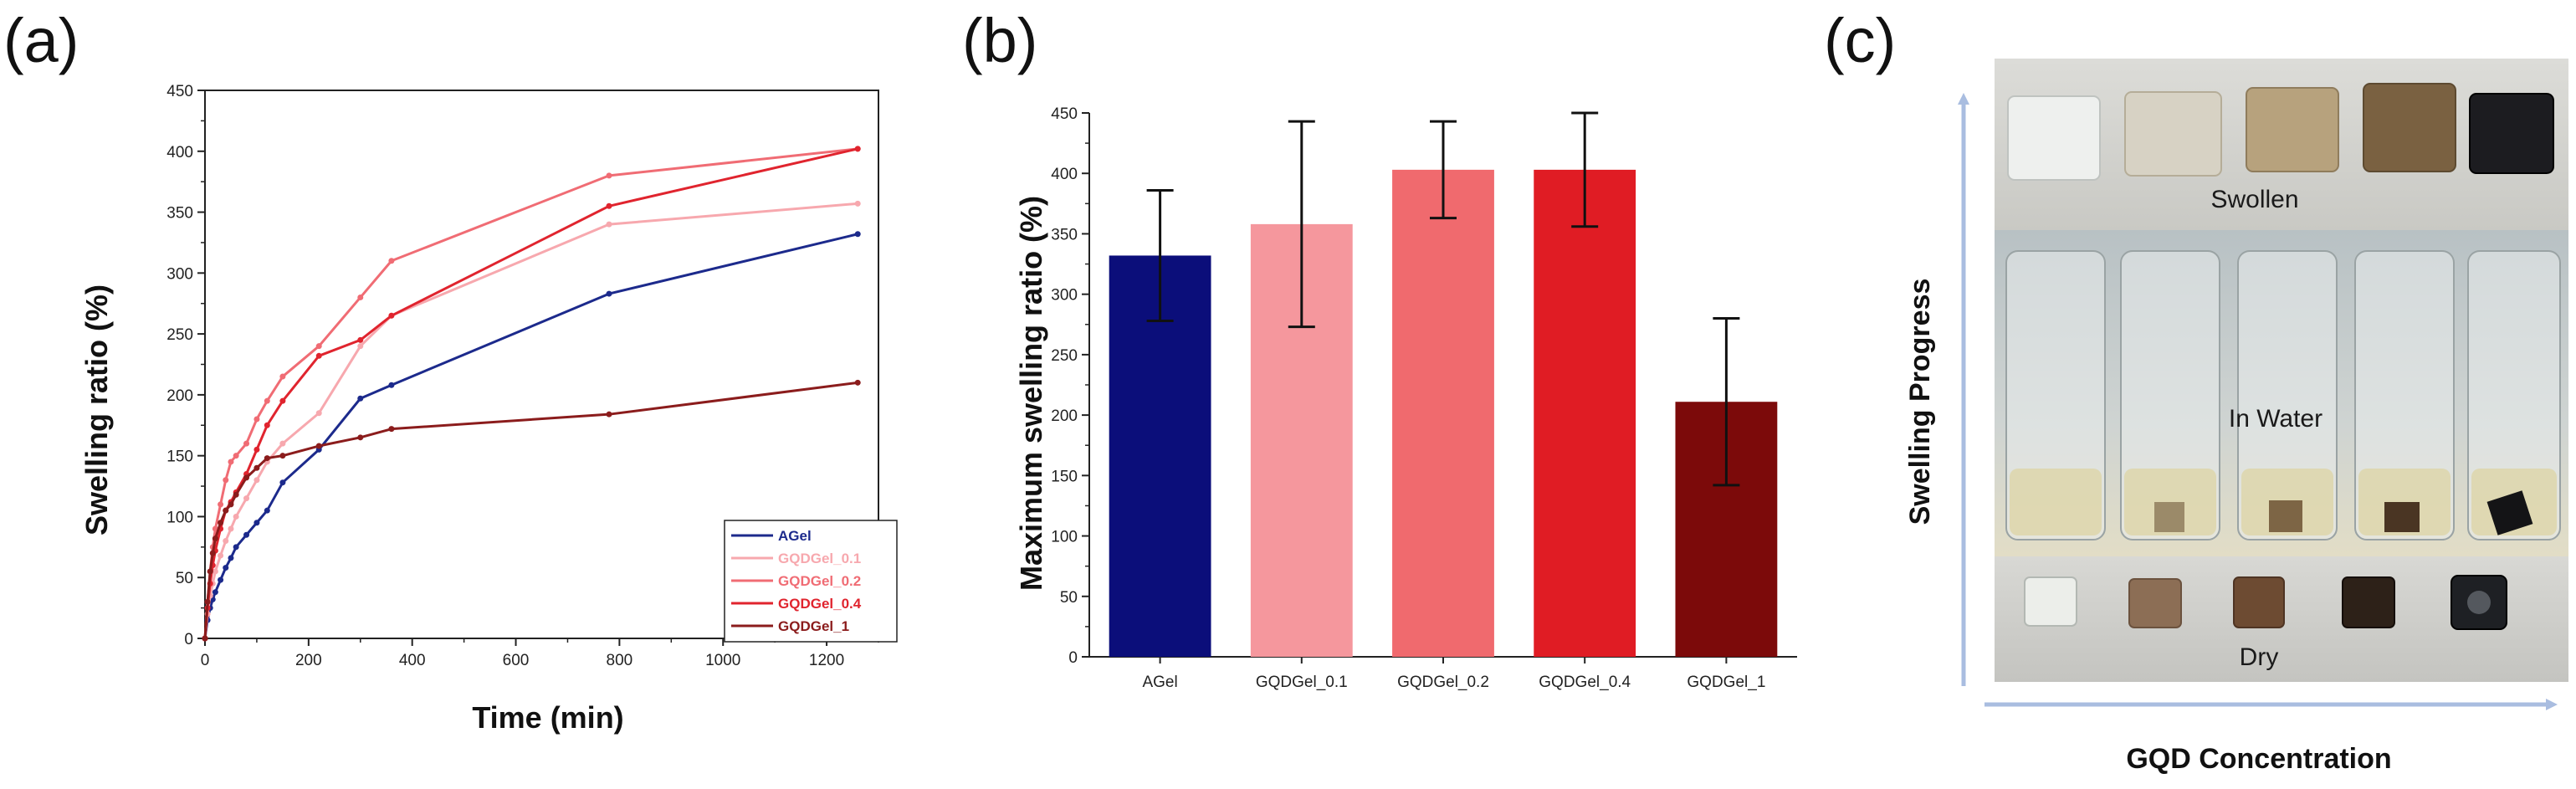 The width and height of the screenshot is (2576, 789). I want to click on legend-label-gqdgel-0-4: GQDGel_0.4, so click(820, 604).